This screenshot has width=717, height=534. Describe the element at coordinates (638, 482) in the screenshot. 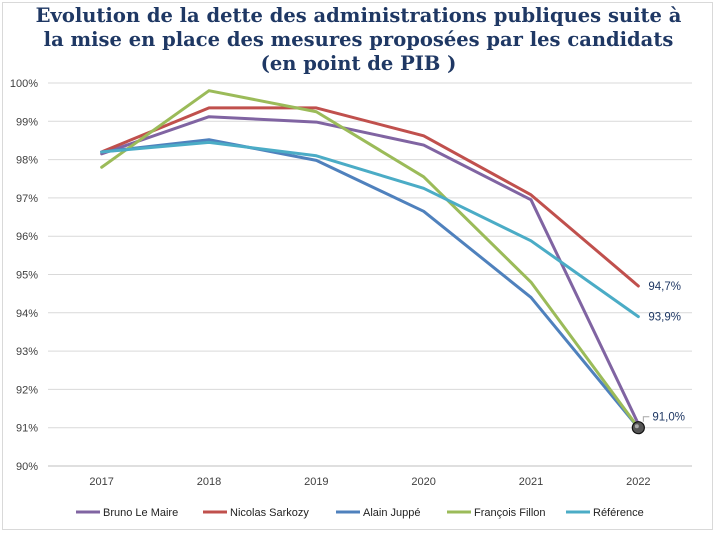

I see `x-tick-label: 2022` at that location.